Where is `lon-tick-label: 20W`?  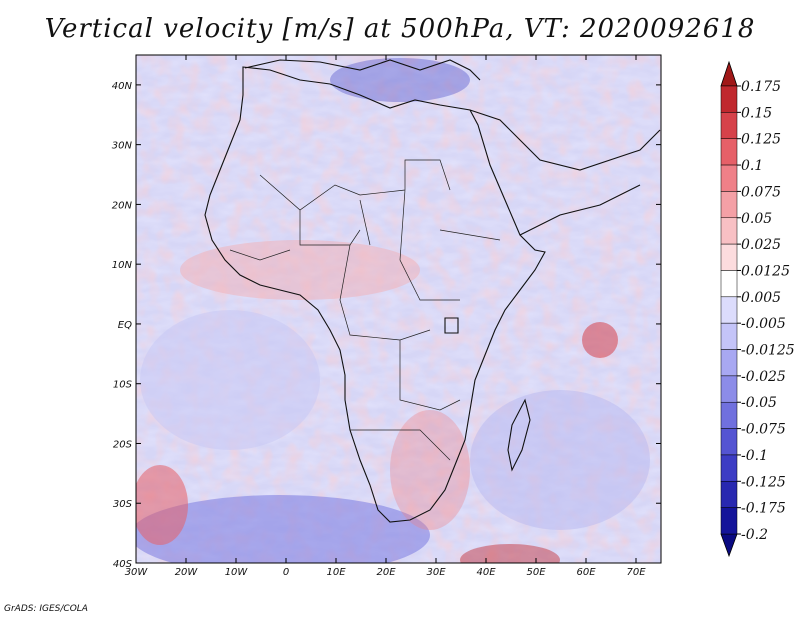 lon-tick-label: 20W is located at coordinates (187, 572).